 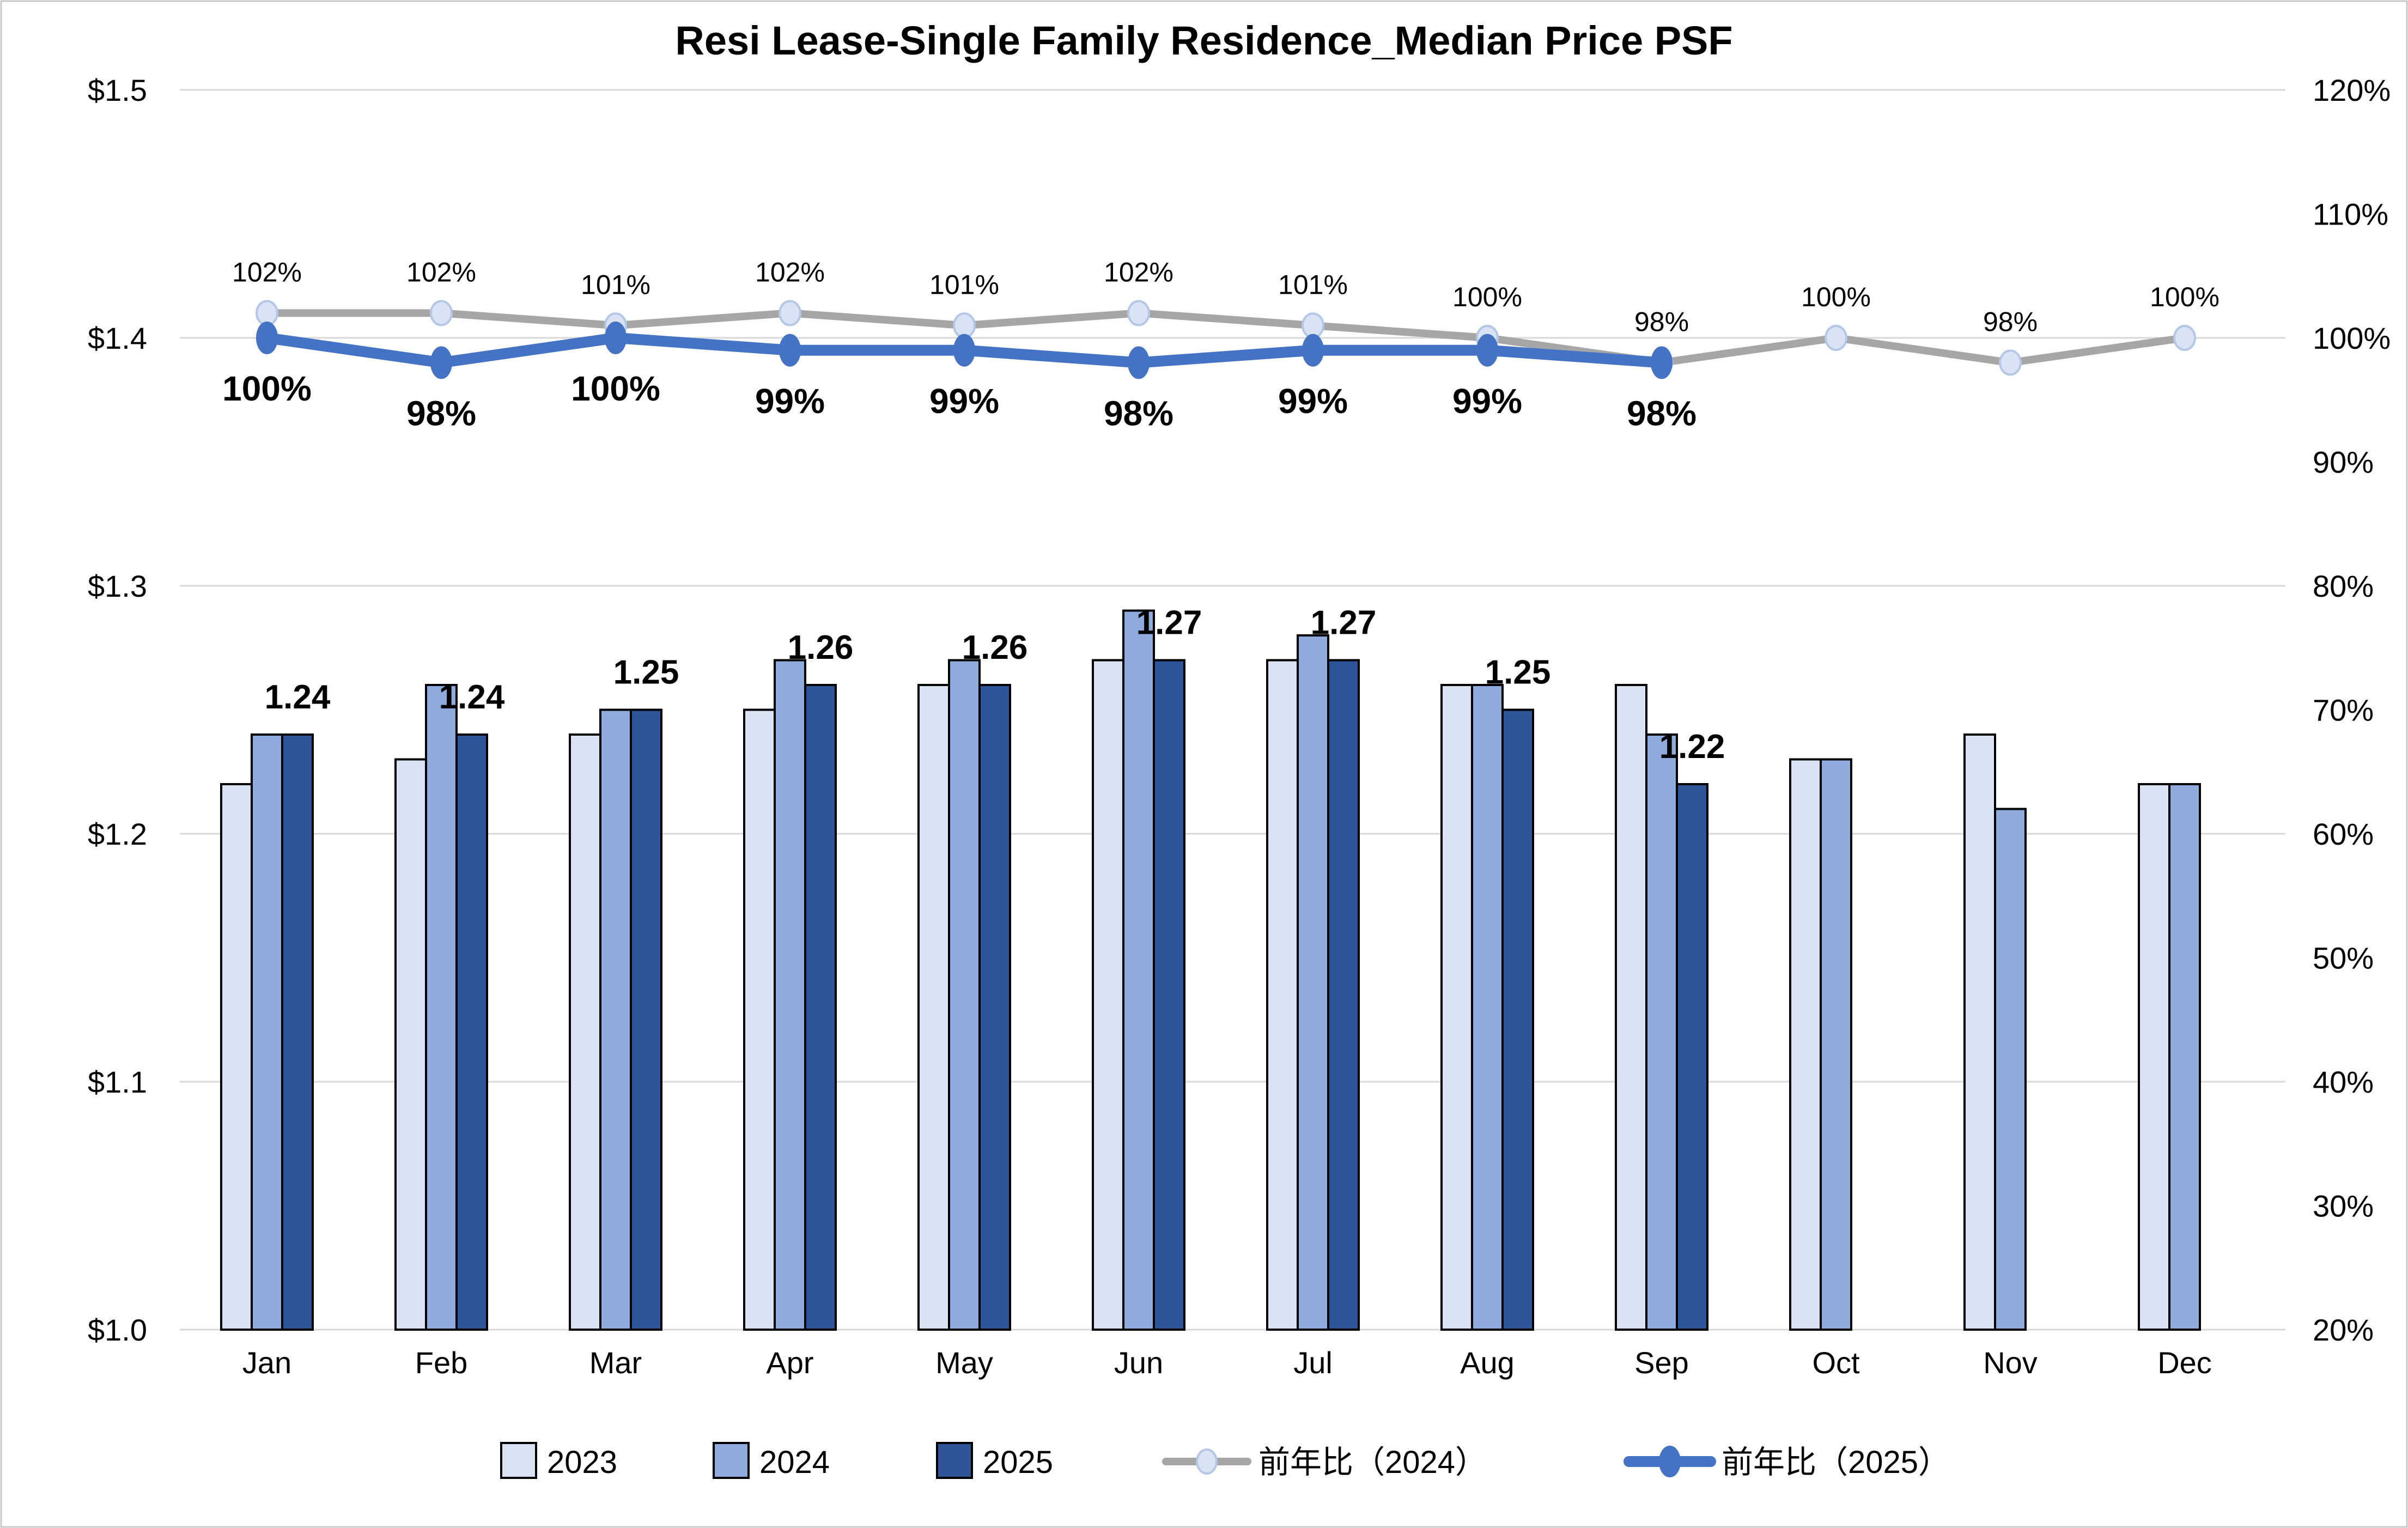 I want to click on bar-label-2025-aug: 1.25, so click(x=1518, y=673).